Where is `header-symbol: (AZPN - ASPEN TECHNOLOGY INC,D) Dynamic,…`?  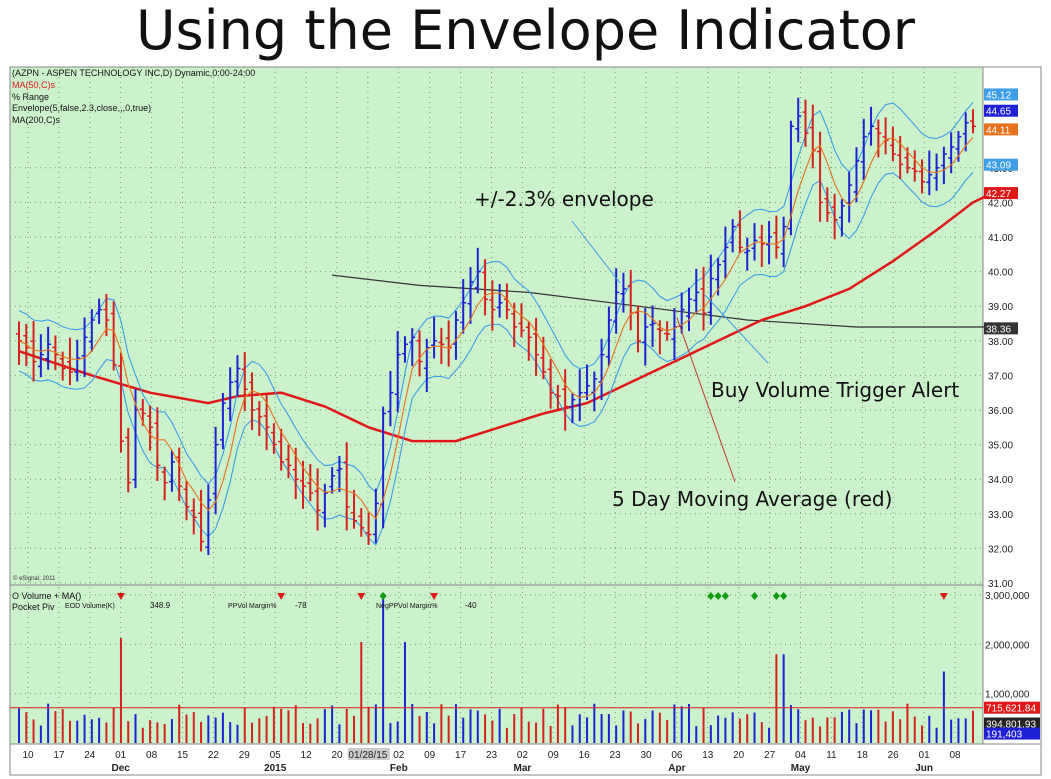 header-symbol: (AZPN - ASPEN TECHNOLOGY INC,D) Dynamic,… is located at coordinates (133, 73).